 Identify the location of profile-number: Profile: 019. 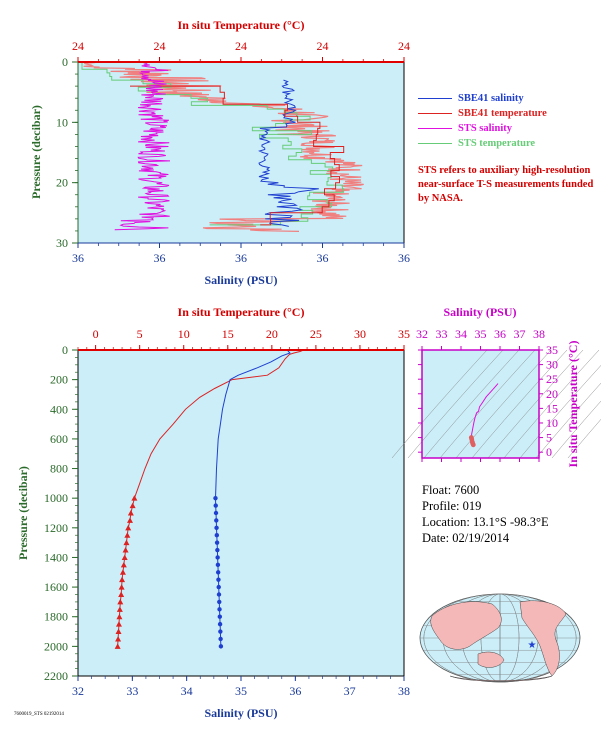
(452, 506).